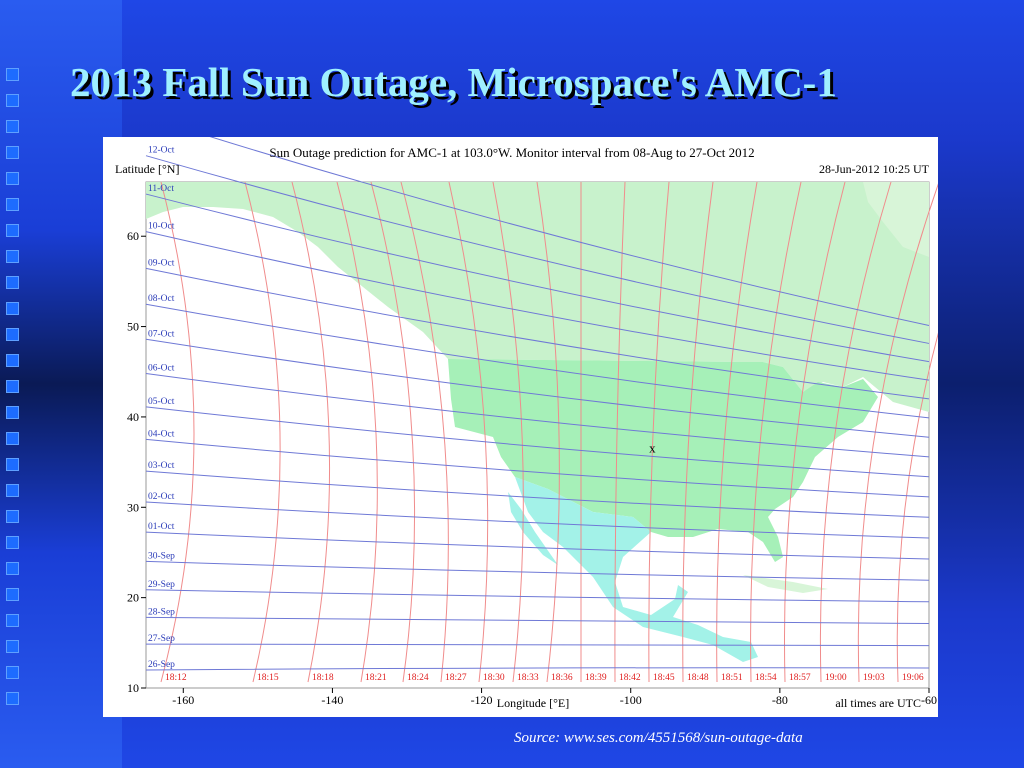  I want to click on time-label: 18:33, so click(528, 678).